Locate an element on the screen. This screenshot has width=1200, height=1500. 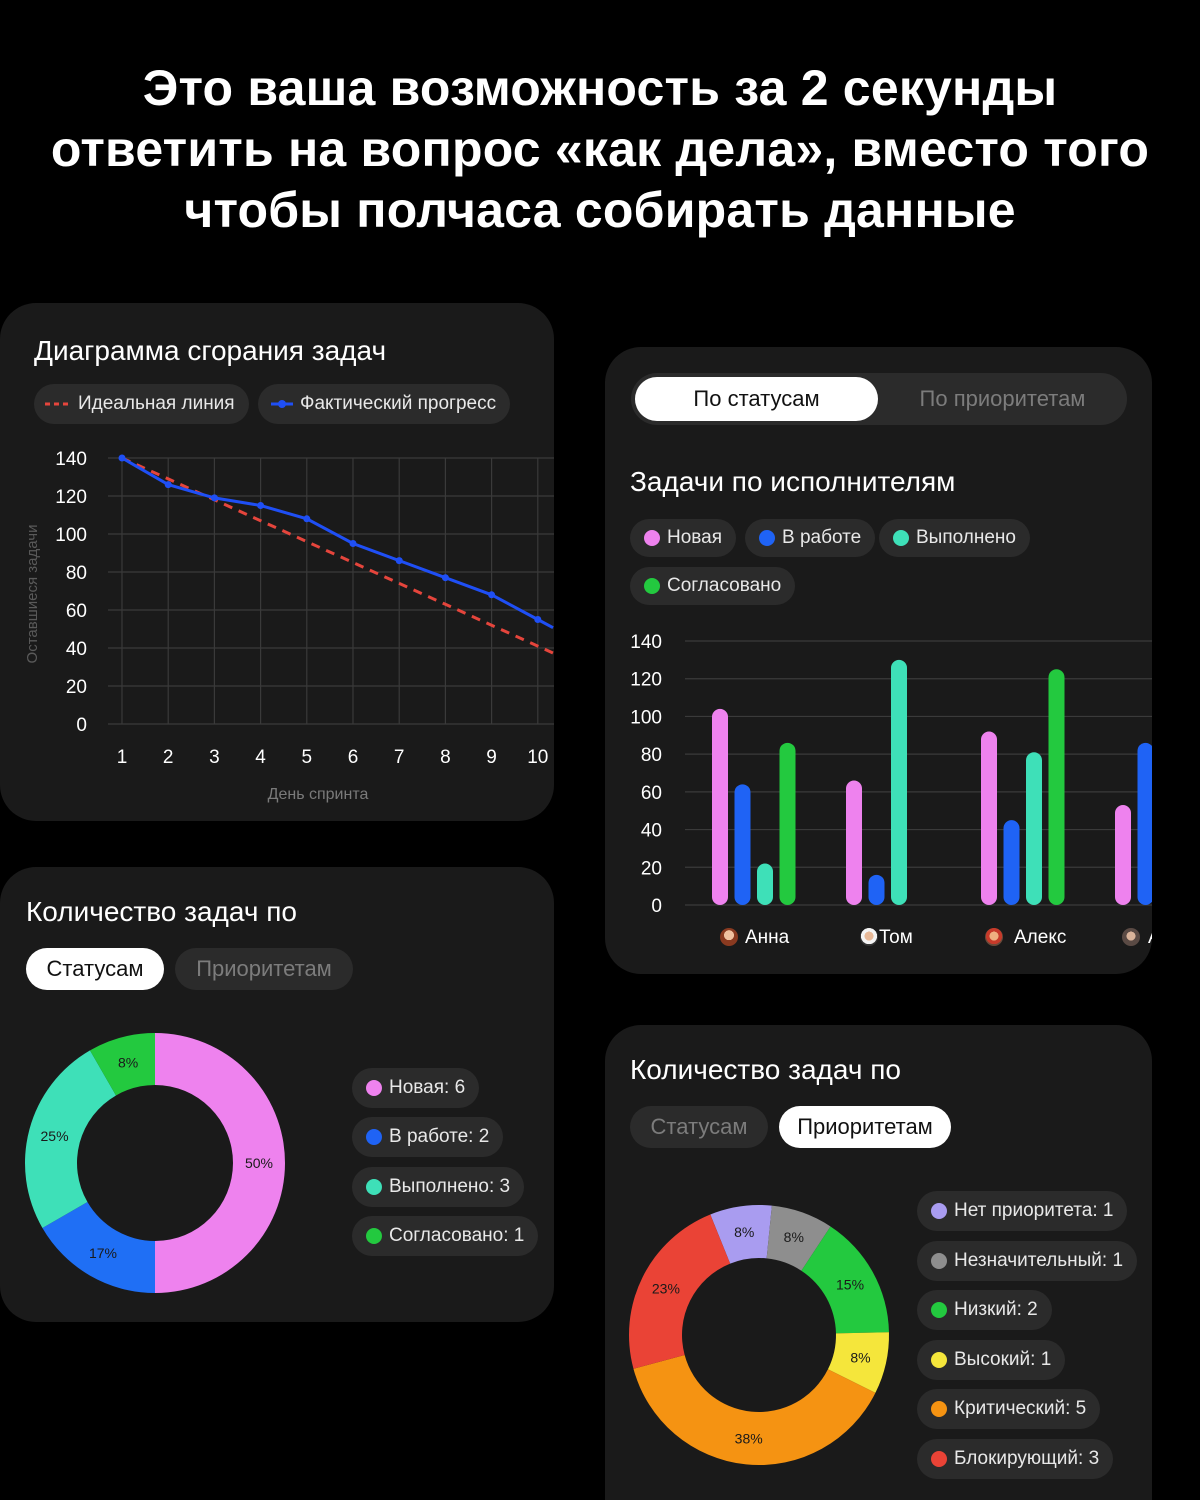
slice-Незначительный is located at coordinates (798, 1238).